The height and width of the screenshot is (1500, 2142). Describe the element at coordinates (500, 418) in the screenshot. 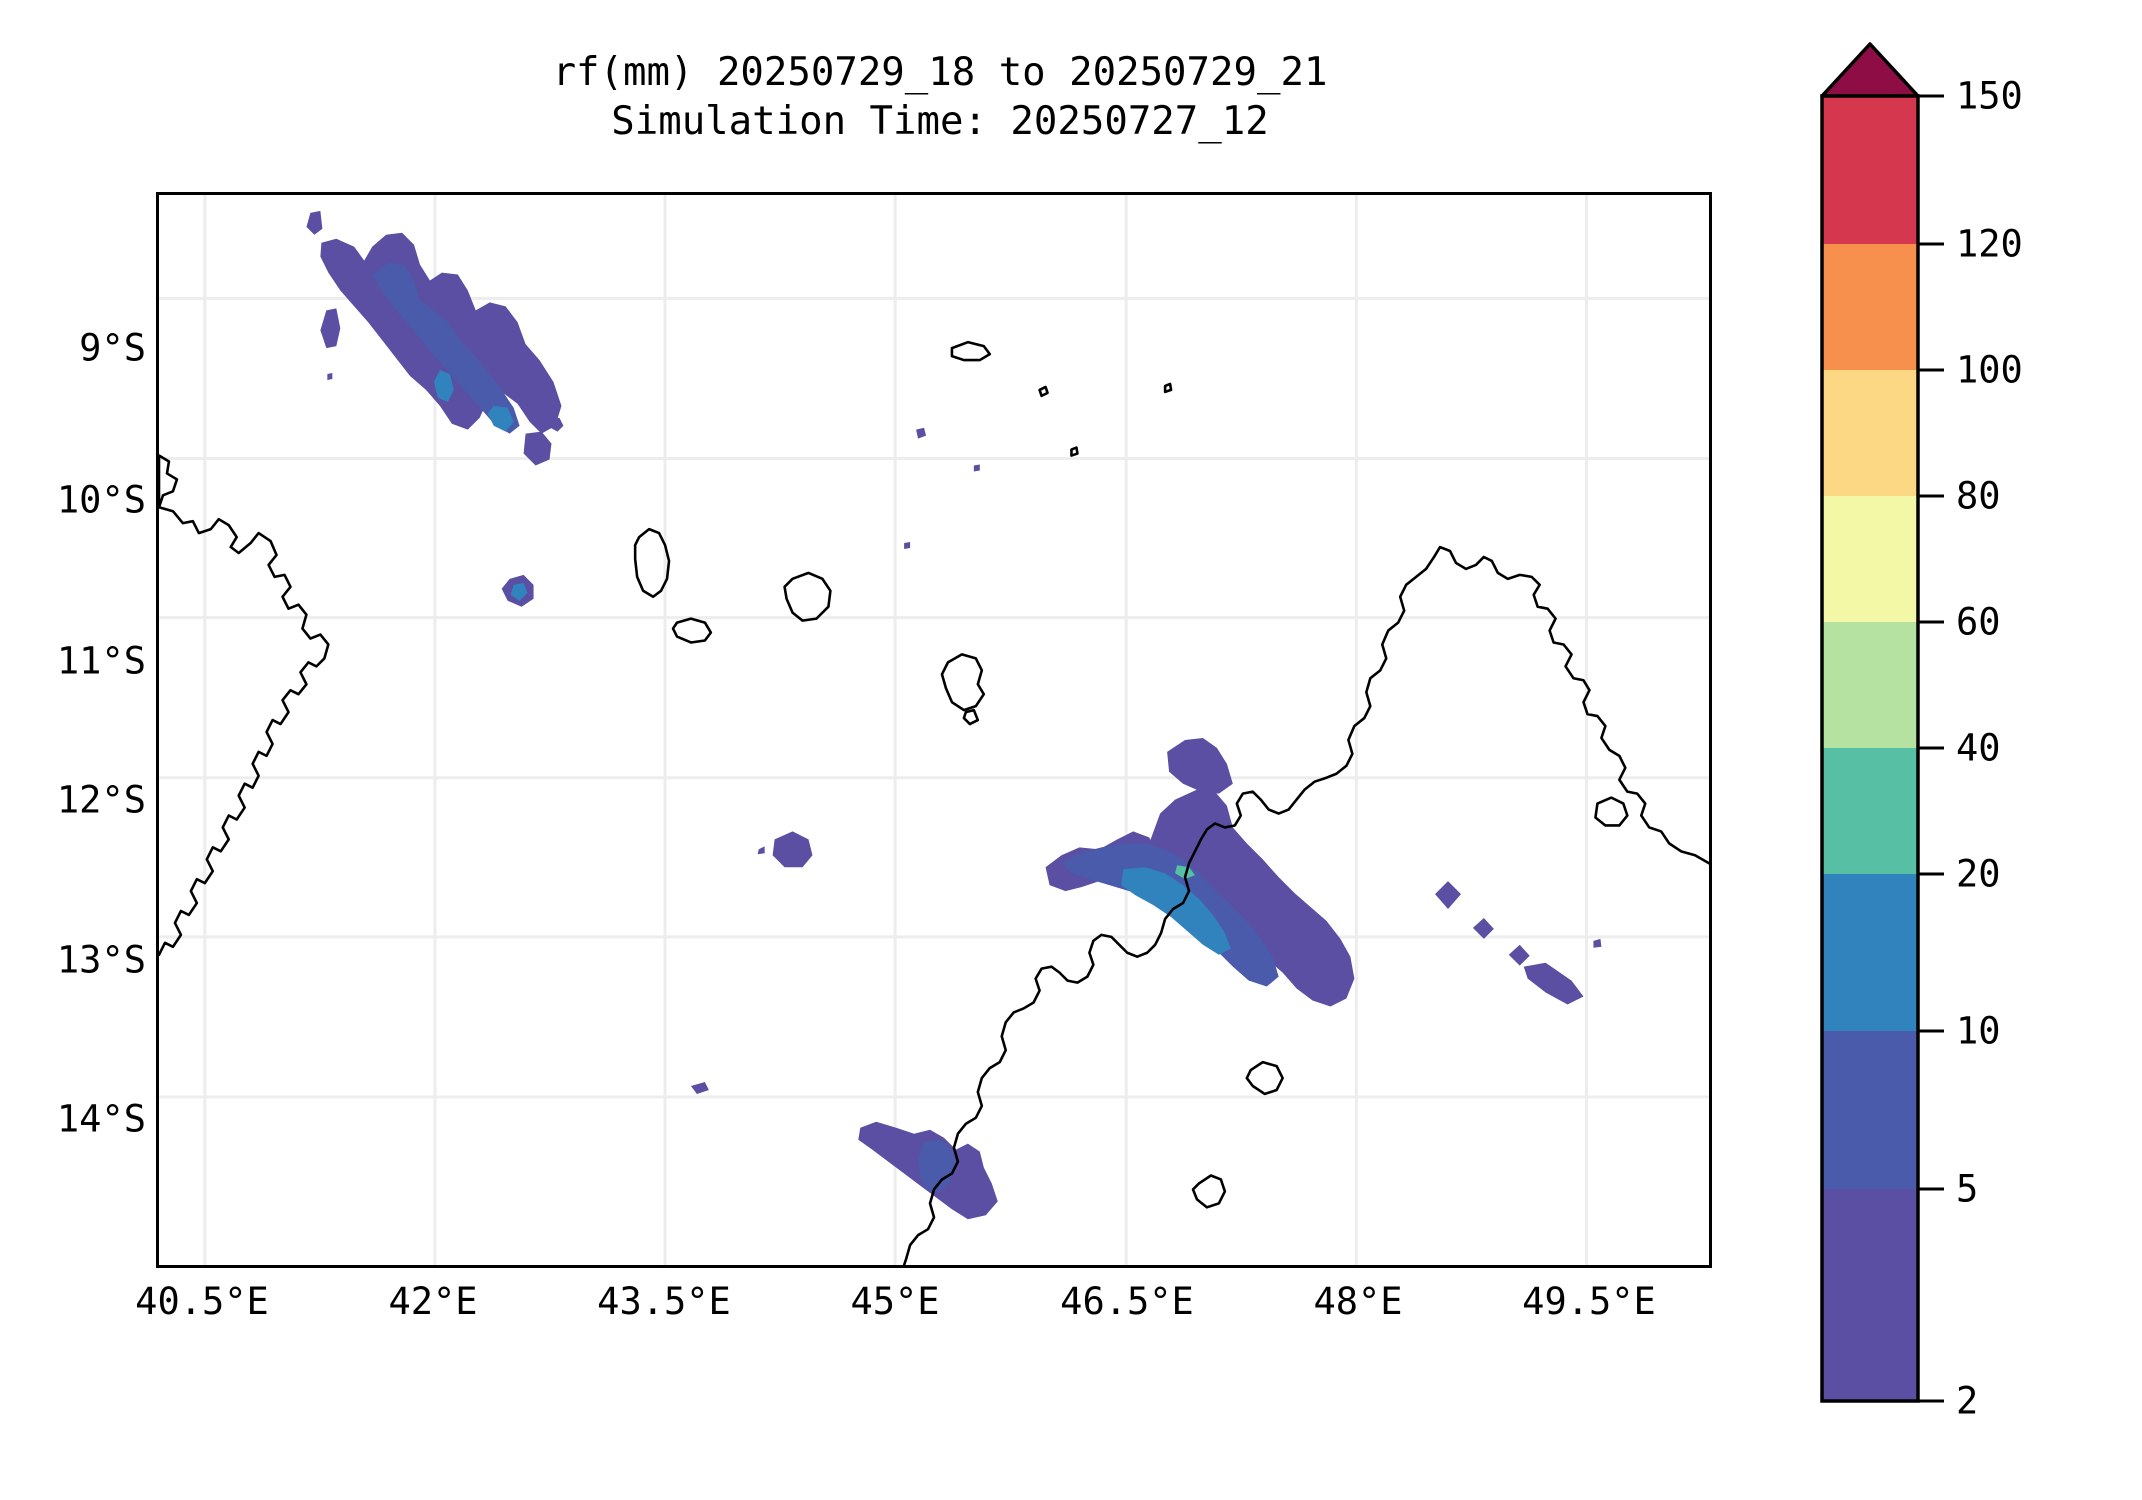

I see `rainfall-patch-north-10to20-b` at that location.